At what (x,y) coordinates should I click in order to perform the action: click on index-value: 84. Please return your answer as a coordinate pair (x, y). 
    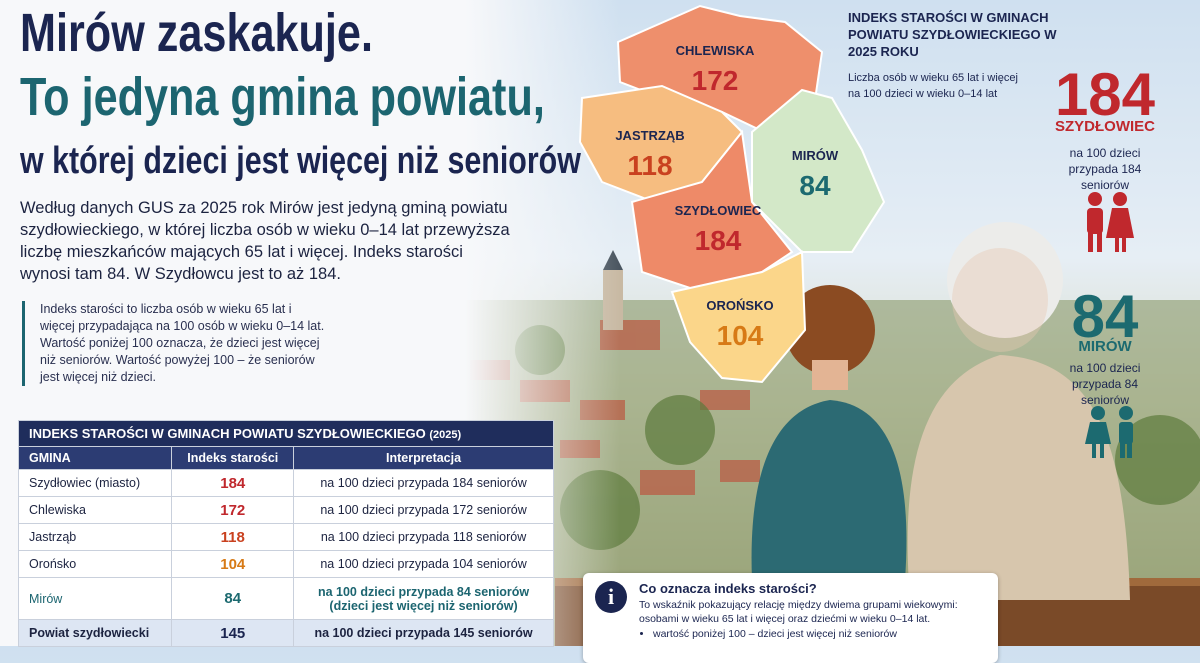
    Looking at the image, I should click on (233, 598).